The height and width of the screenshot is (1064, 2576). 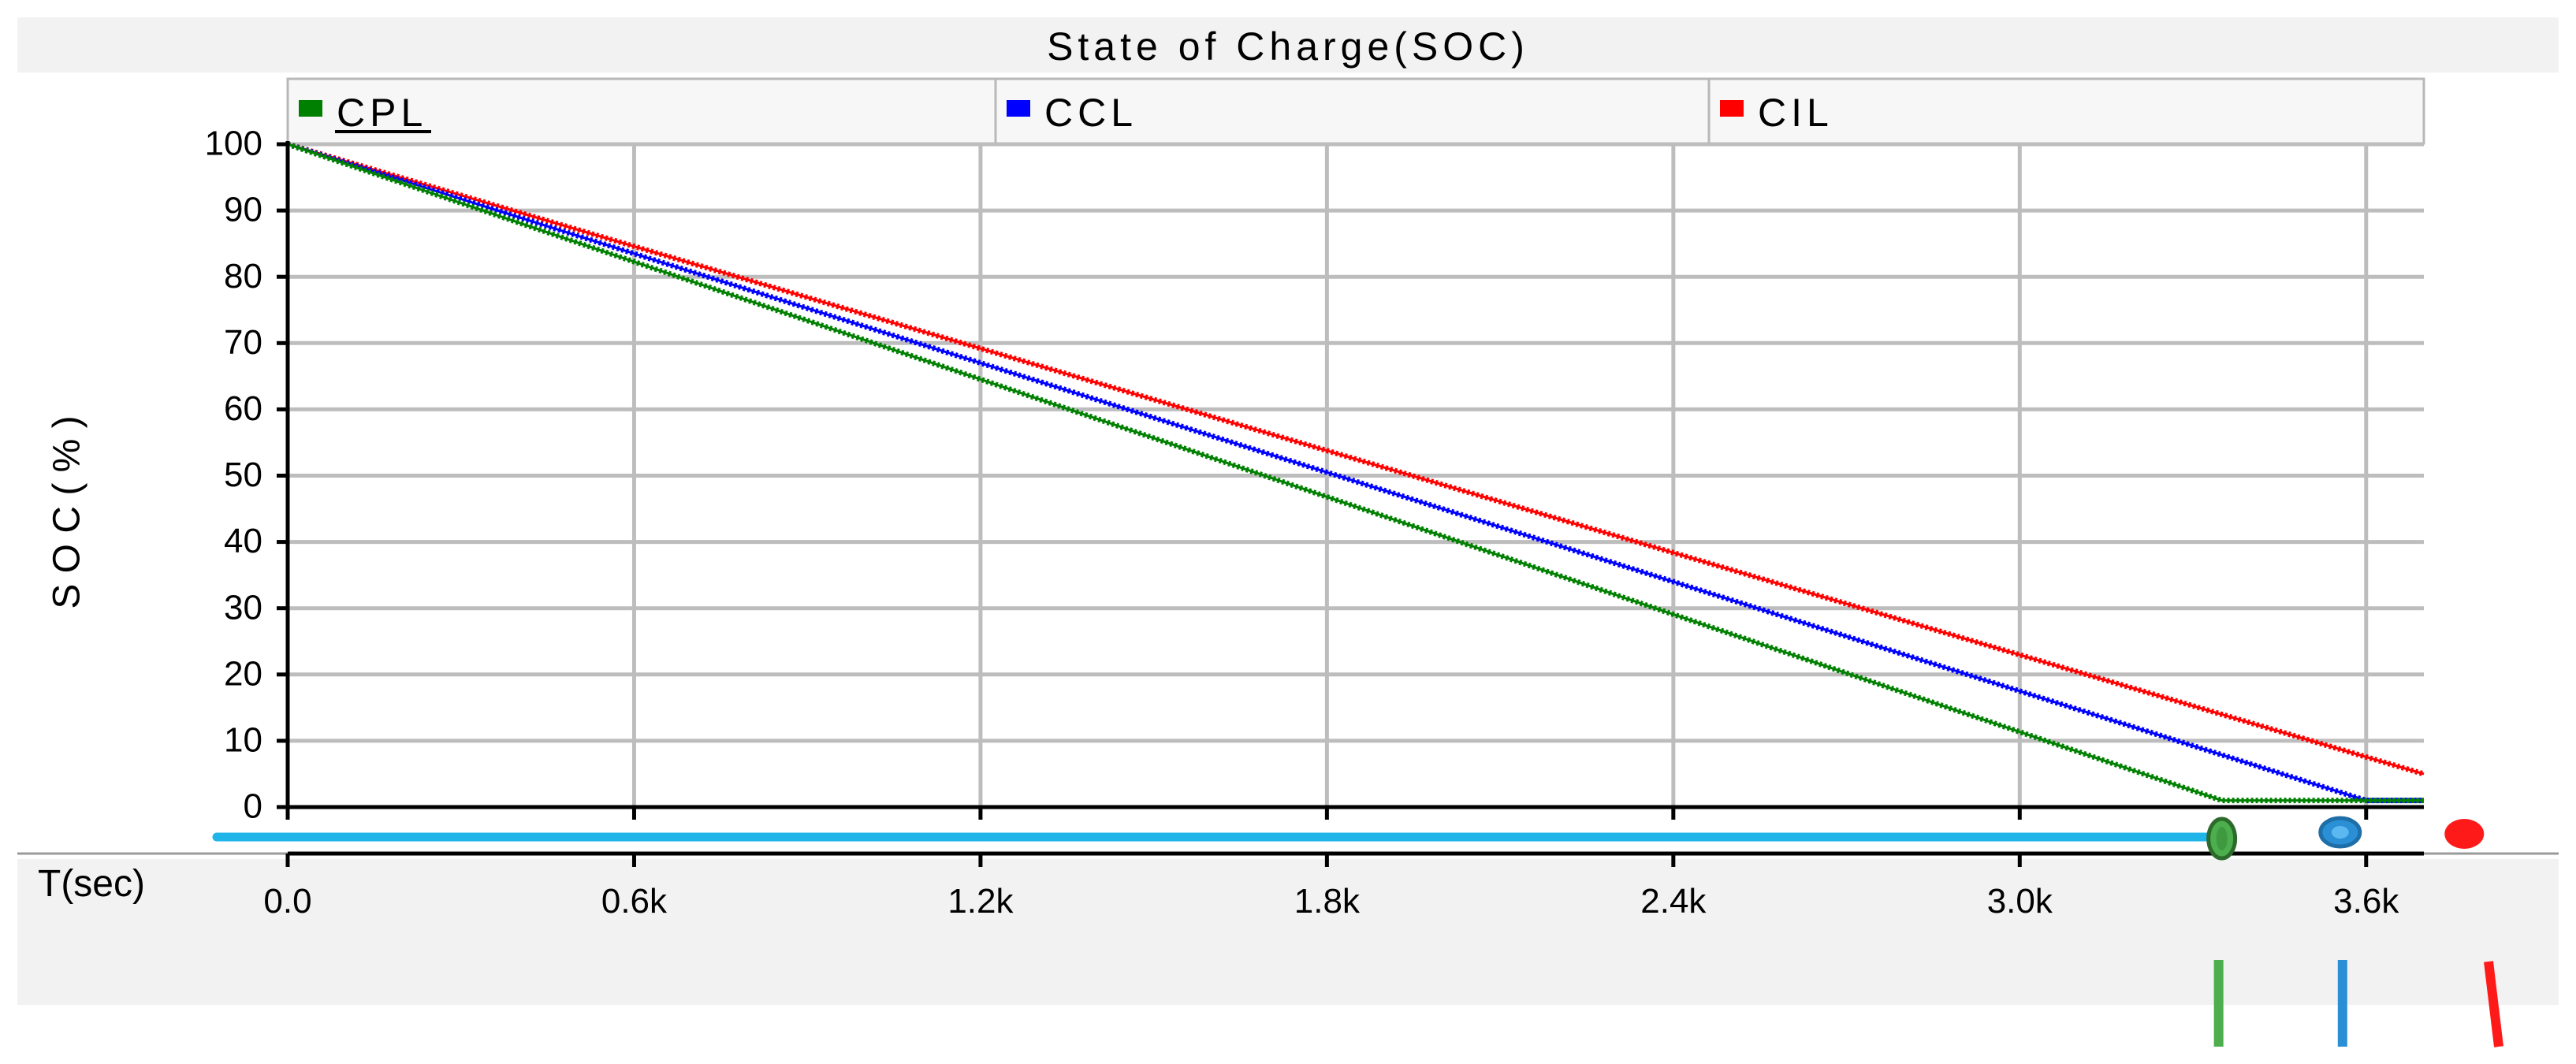 What do you see at coordinates (1327, 902) in the screenshot?
I see `x-tick-label: 1.8k` at bounding box center [1327, 902].